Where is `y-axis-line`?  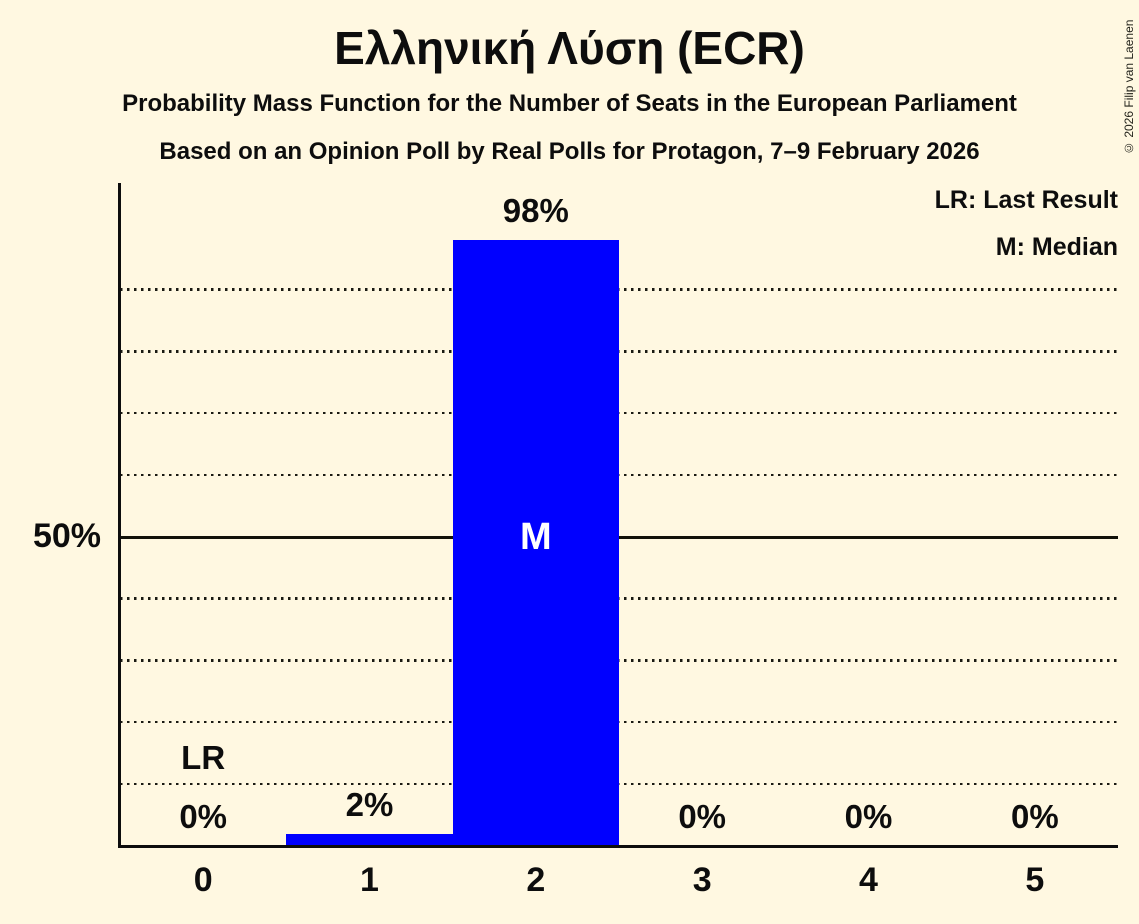
y-axis-line is located at coordinates (119, 514).